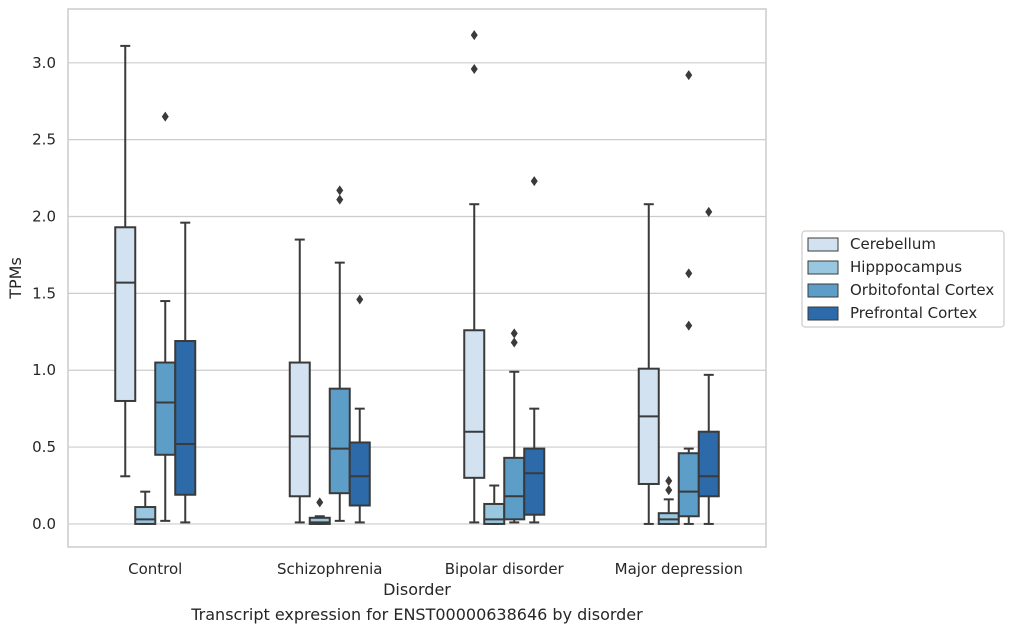  What do you see at coordinates (155, 569) in the screenshot?
I see `x-tick-label: Control` at bounding box center [155, 569].